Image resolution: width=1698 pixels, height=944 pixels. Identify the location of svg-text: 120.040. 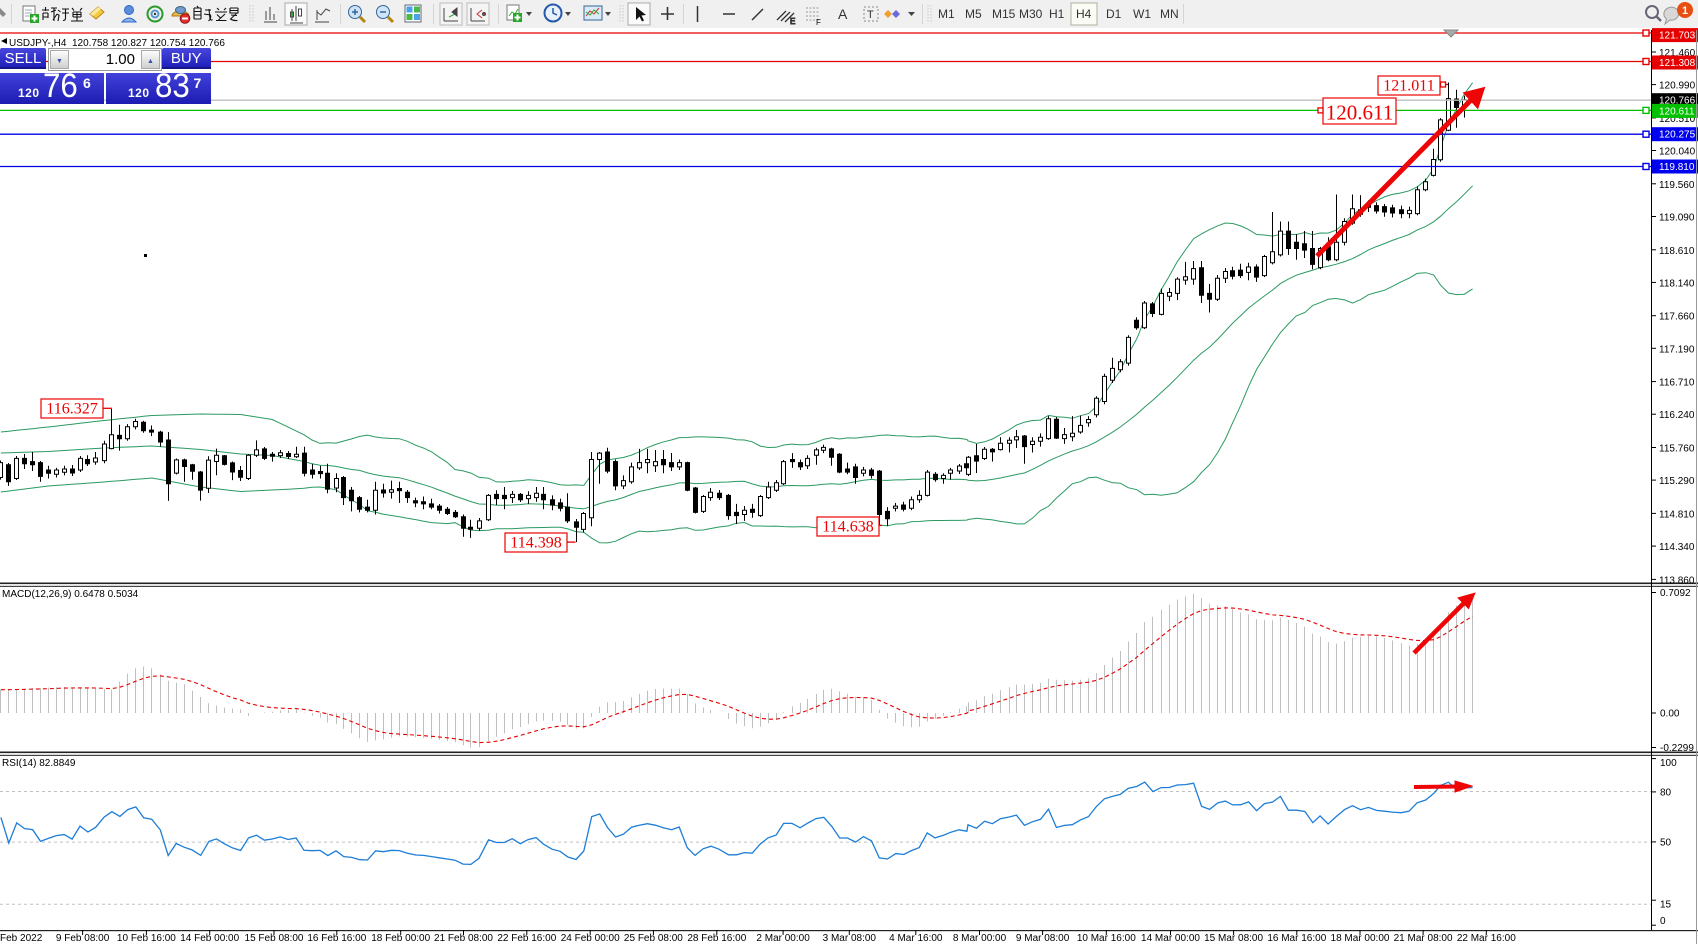
(1677, 152).